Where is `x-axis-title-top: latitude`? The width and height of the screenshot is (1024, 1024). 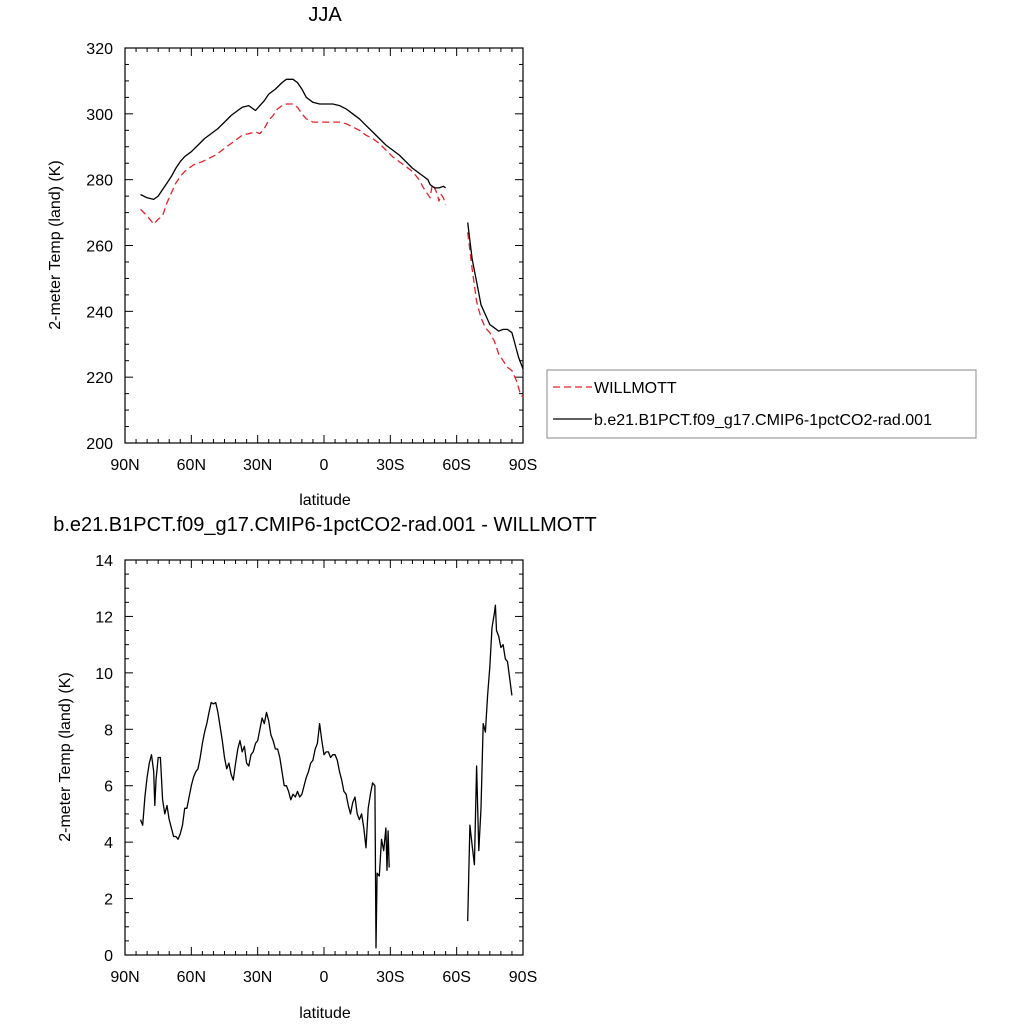
x-axis-title-top: latitude is located at coordinates (325, 500).